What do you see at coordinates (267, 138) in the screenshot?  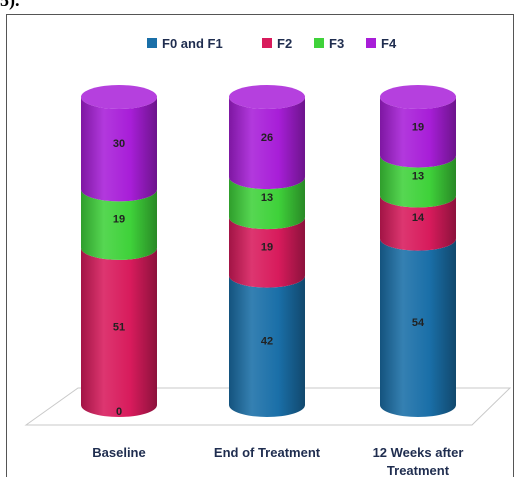 I see `data-label: 26` at bounding box center [267, 138].